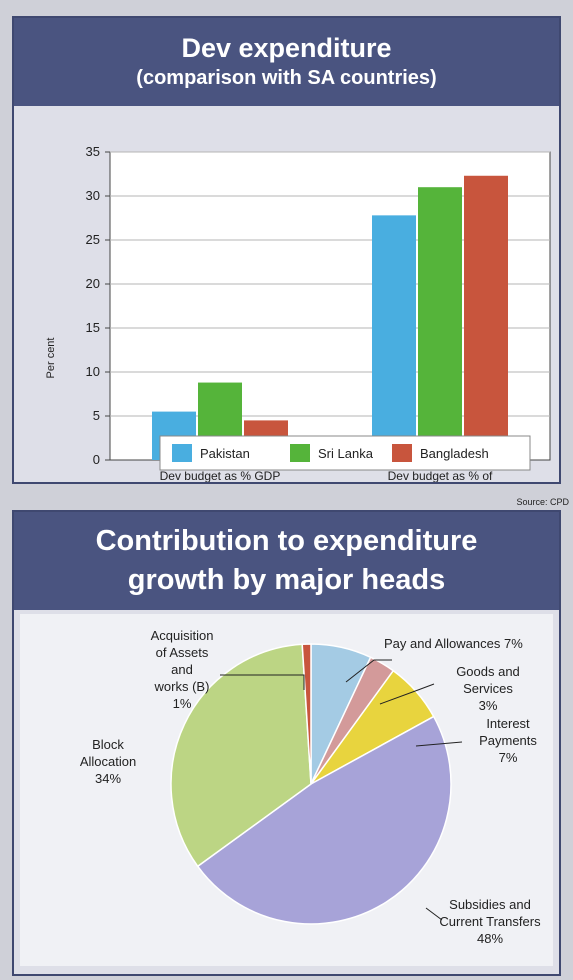 This screenshot has width=573, height=980. What do you see at coordinates (108, 744) in the screenshot?
I see `pie-slice-label: Block` at bounding box center [108, 744].